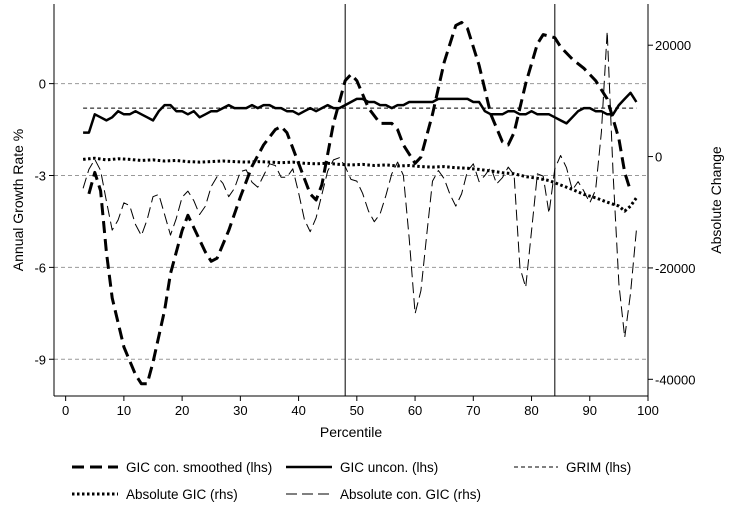 The image size is (730, 508). Describe the element at coordinates (658, 157) in the screenshot. I see `right-y-tick-label: 0` at that location.